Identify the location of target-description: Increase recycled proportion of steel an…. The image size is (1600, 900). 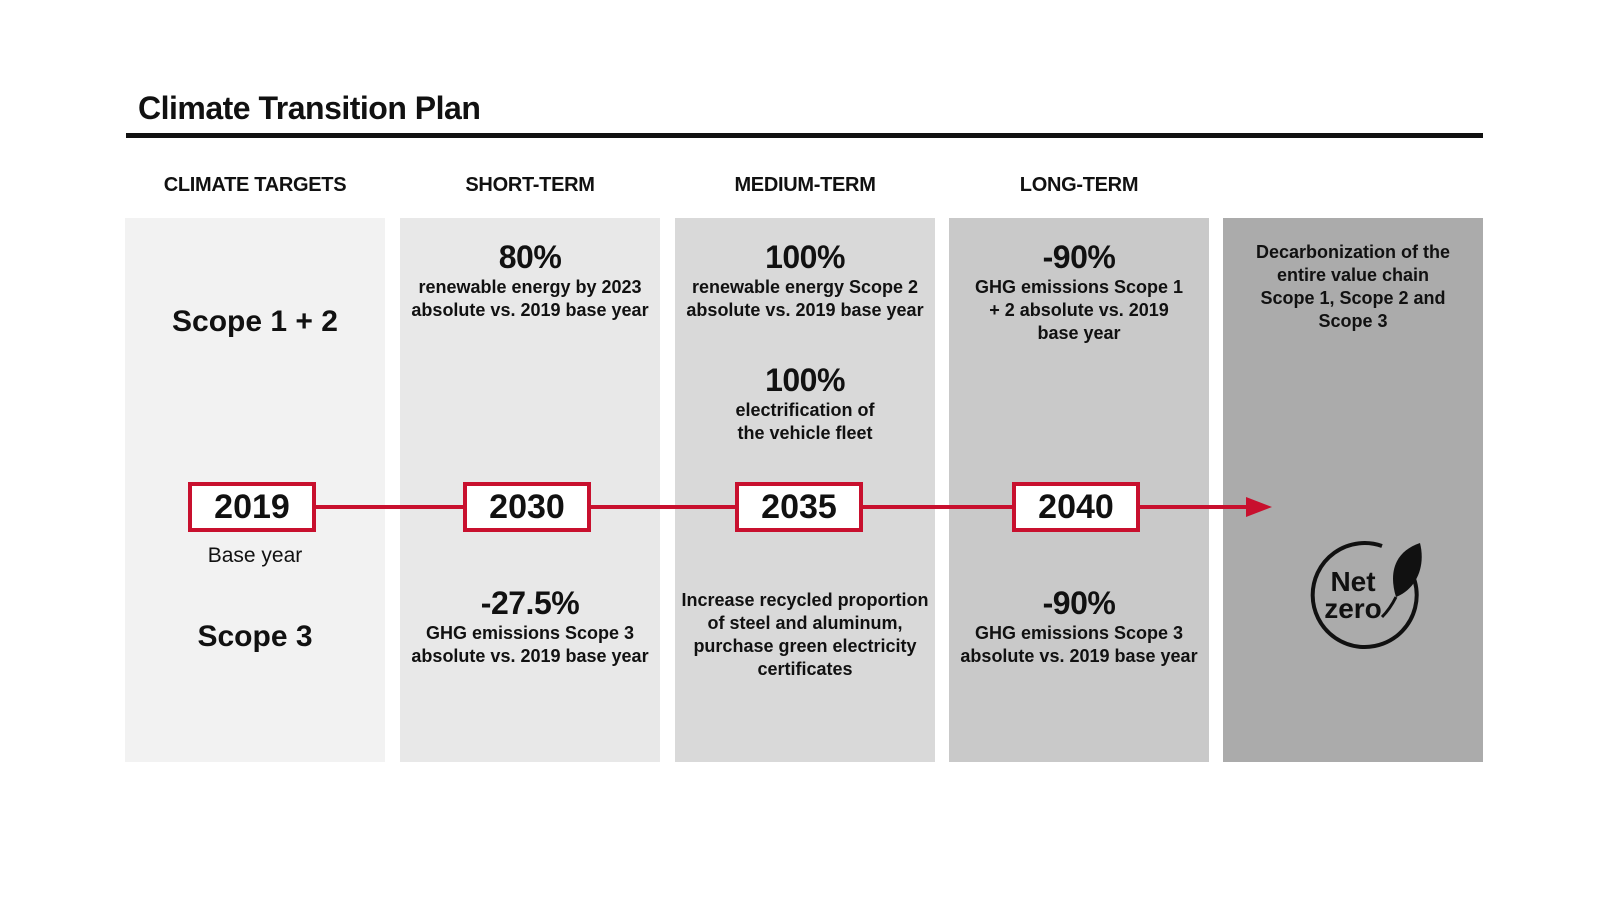
(805, 634).